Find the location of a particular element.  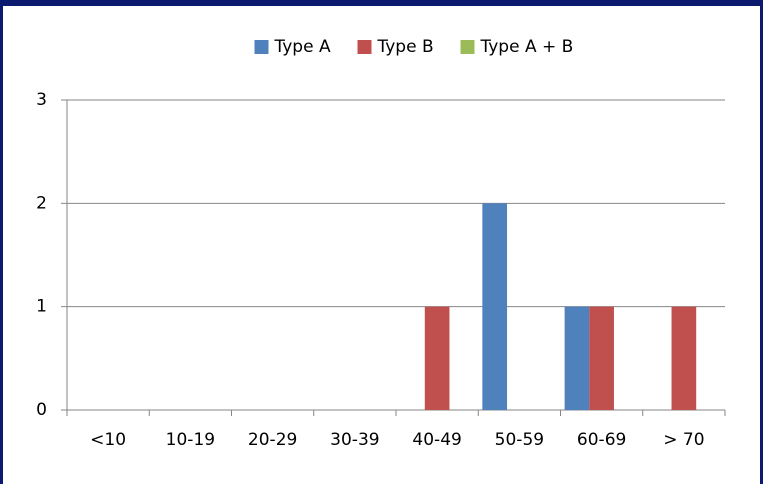

y-tick-label: 0 is located at coordinates (41, 410).